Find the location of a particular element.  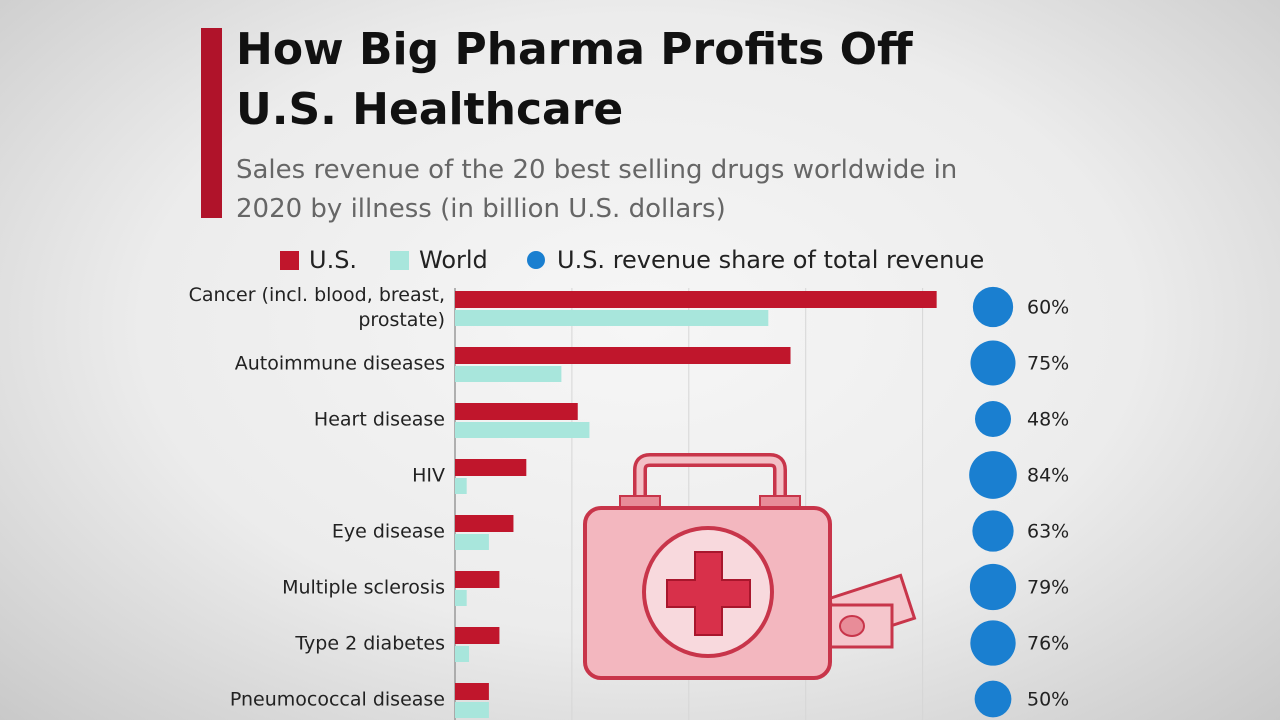

category-label: Heart disease is located at coordinates (379, 419).